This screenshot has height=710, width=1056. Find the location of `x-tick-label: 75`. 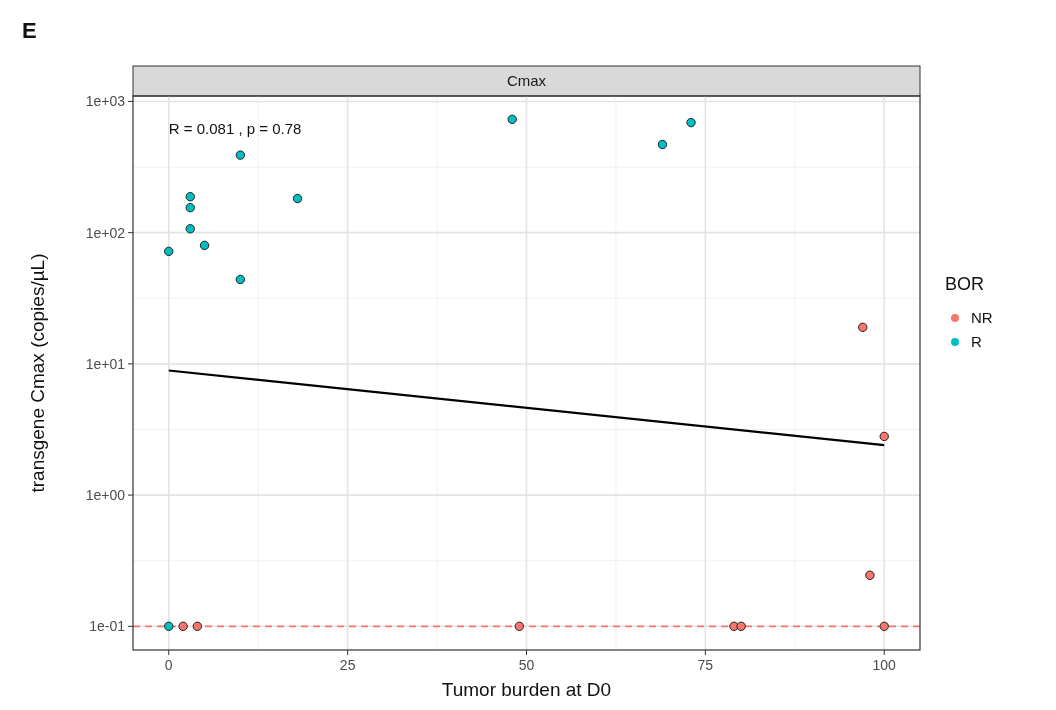

x-tick-label: 75 is located at coordinates (705, 665).